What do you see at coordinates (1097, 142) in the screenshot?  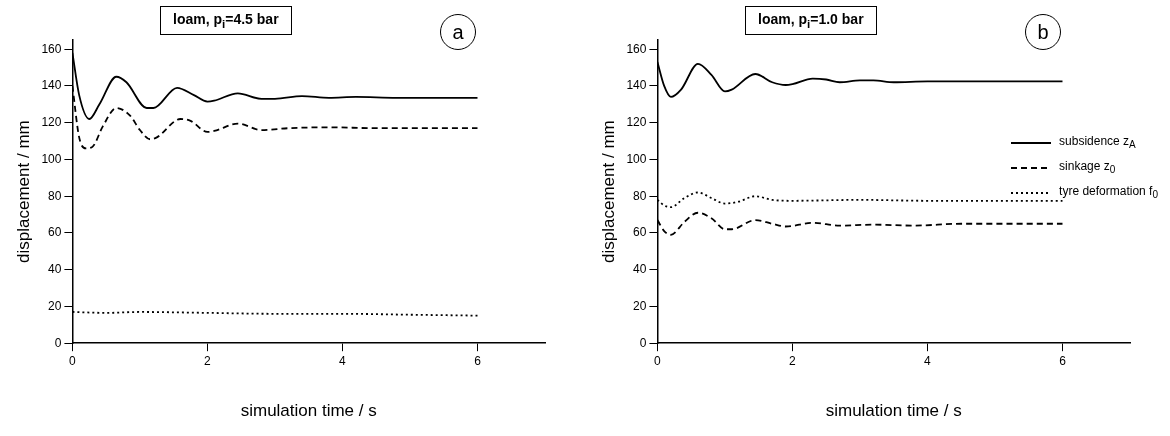 I see `legend-label: subsidence z$_{A}$` at bounding box center [1097, 142].